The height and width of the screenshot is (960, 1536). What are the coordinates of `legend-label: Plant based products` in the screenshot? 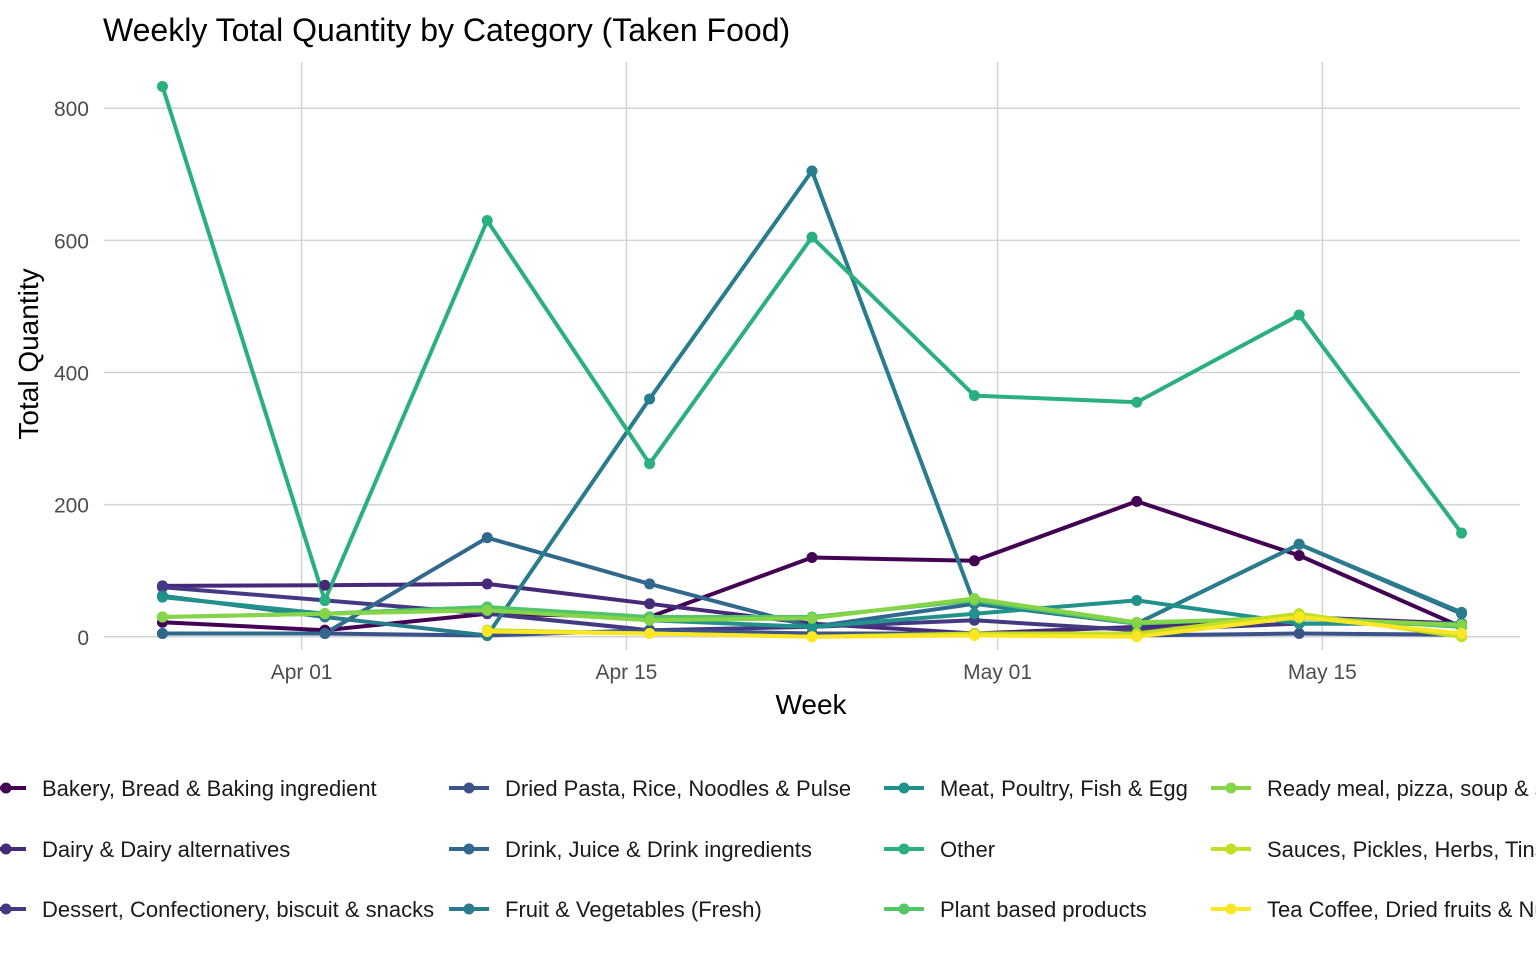 It's located at (1043, 909).